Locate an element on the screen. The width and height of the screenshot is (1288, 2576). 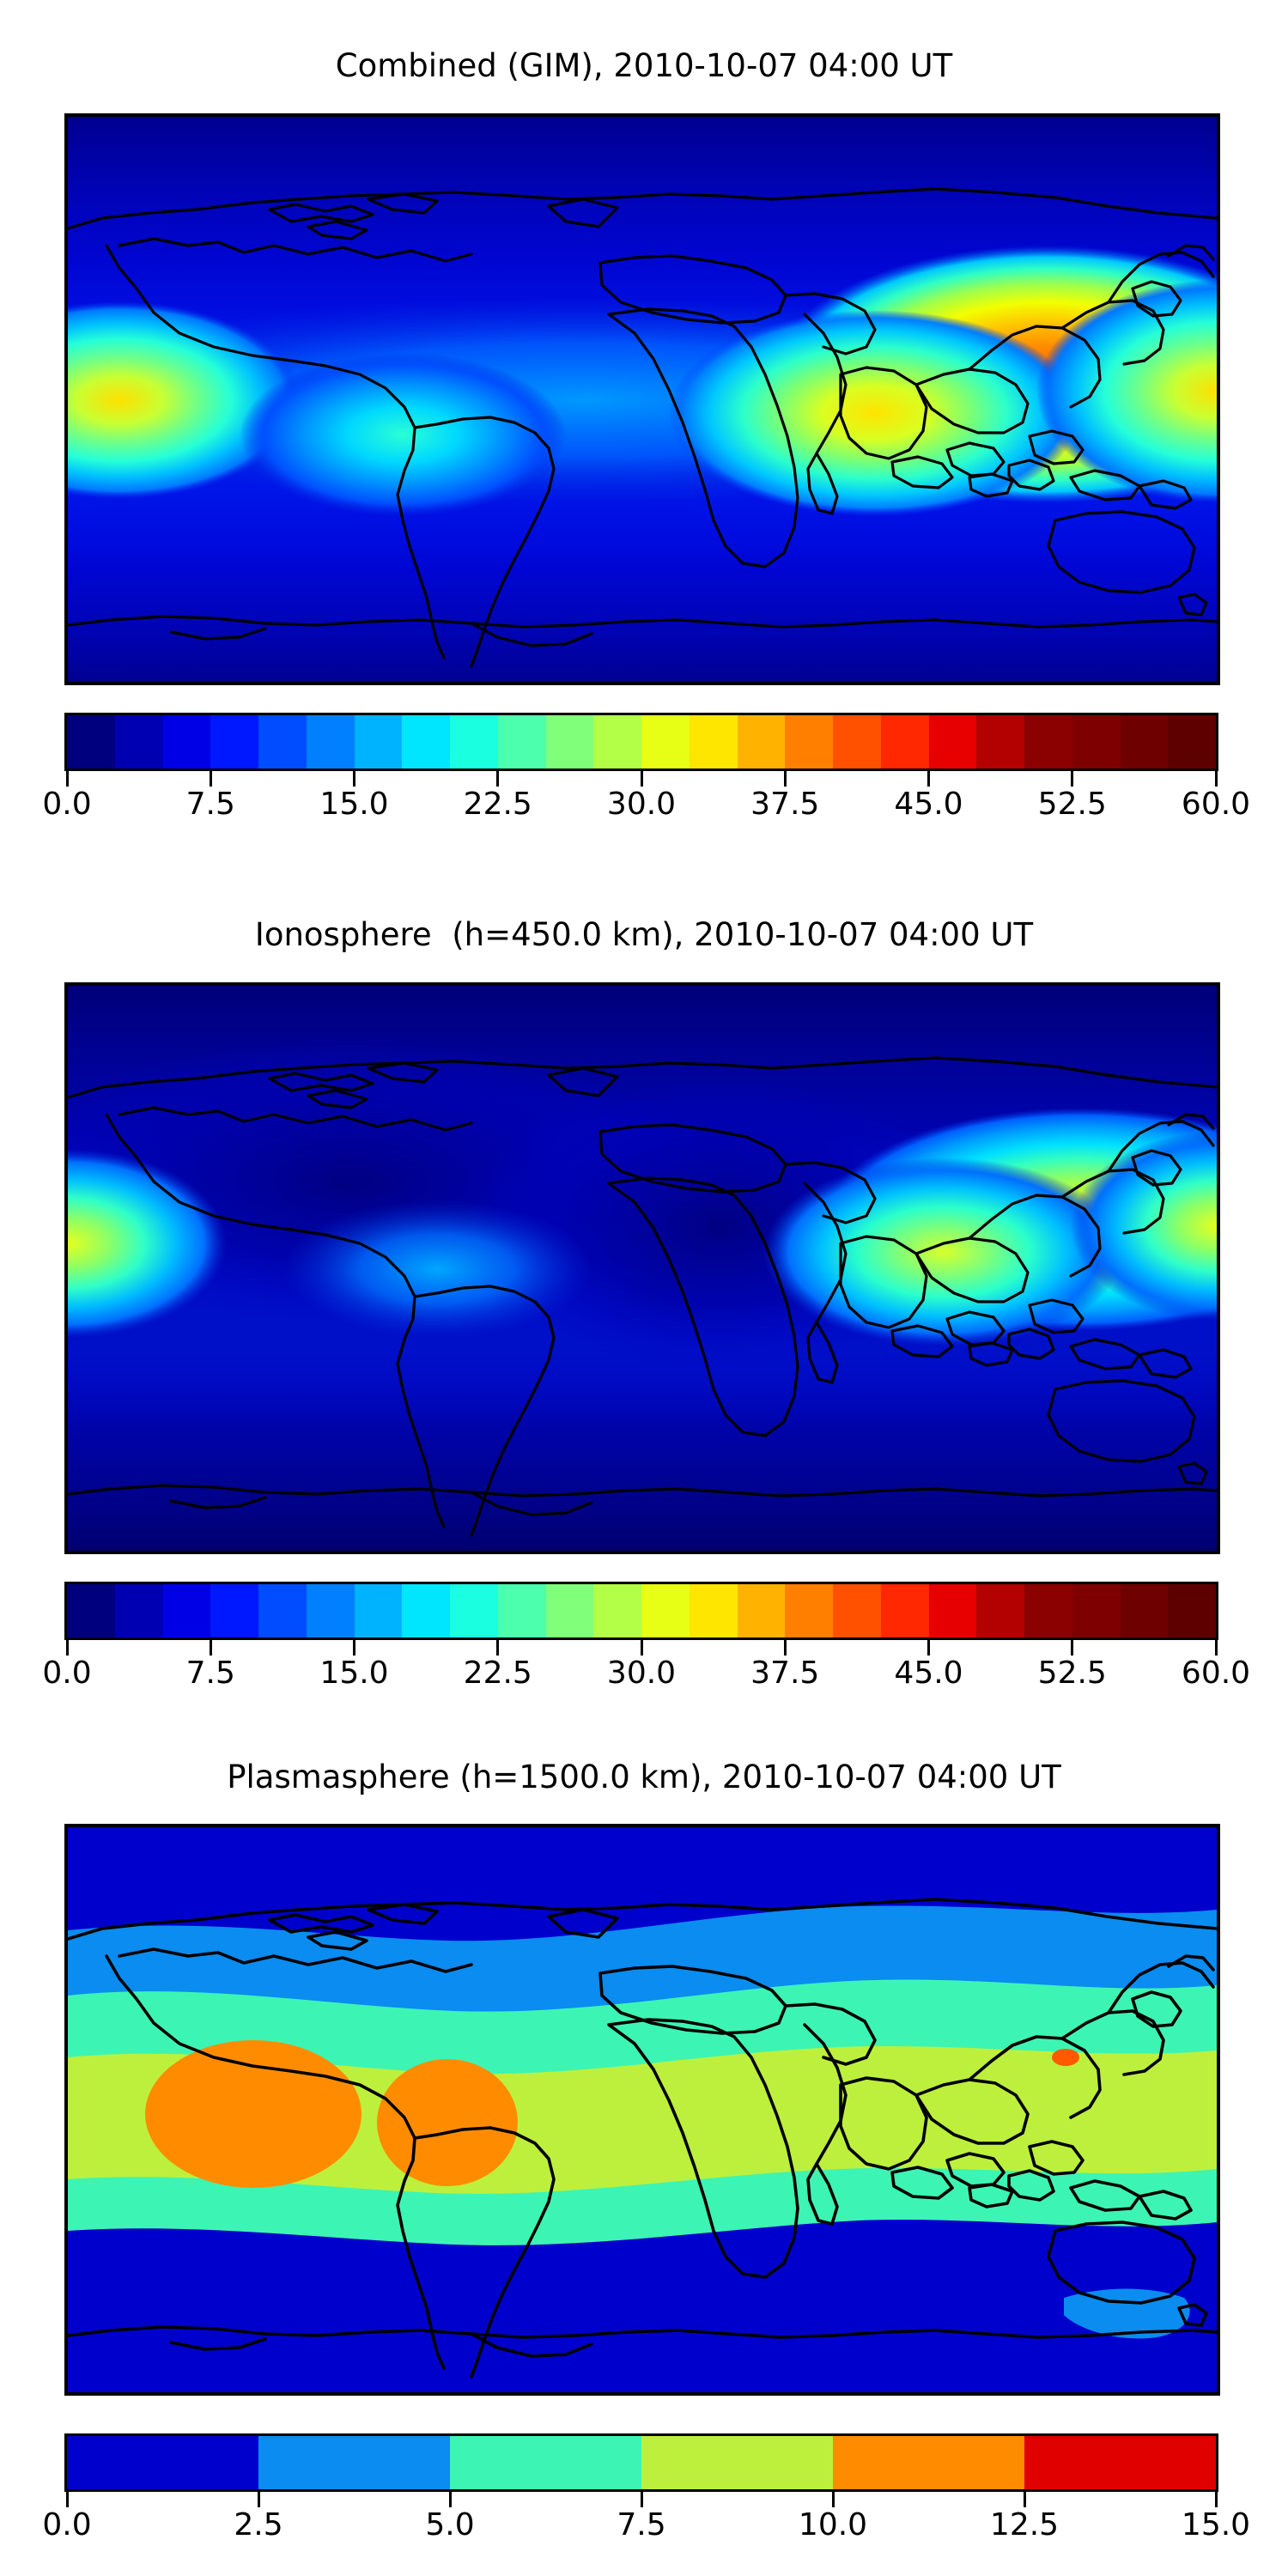
colorbar-tick-label: 15.0 is located at coordinates (1216, 2525).